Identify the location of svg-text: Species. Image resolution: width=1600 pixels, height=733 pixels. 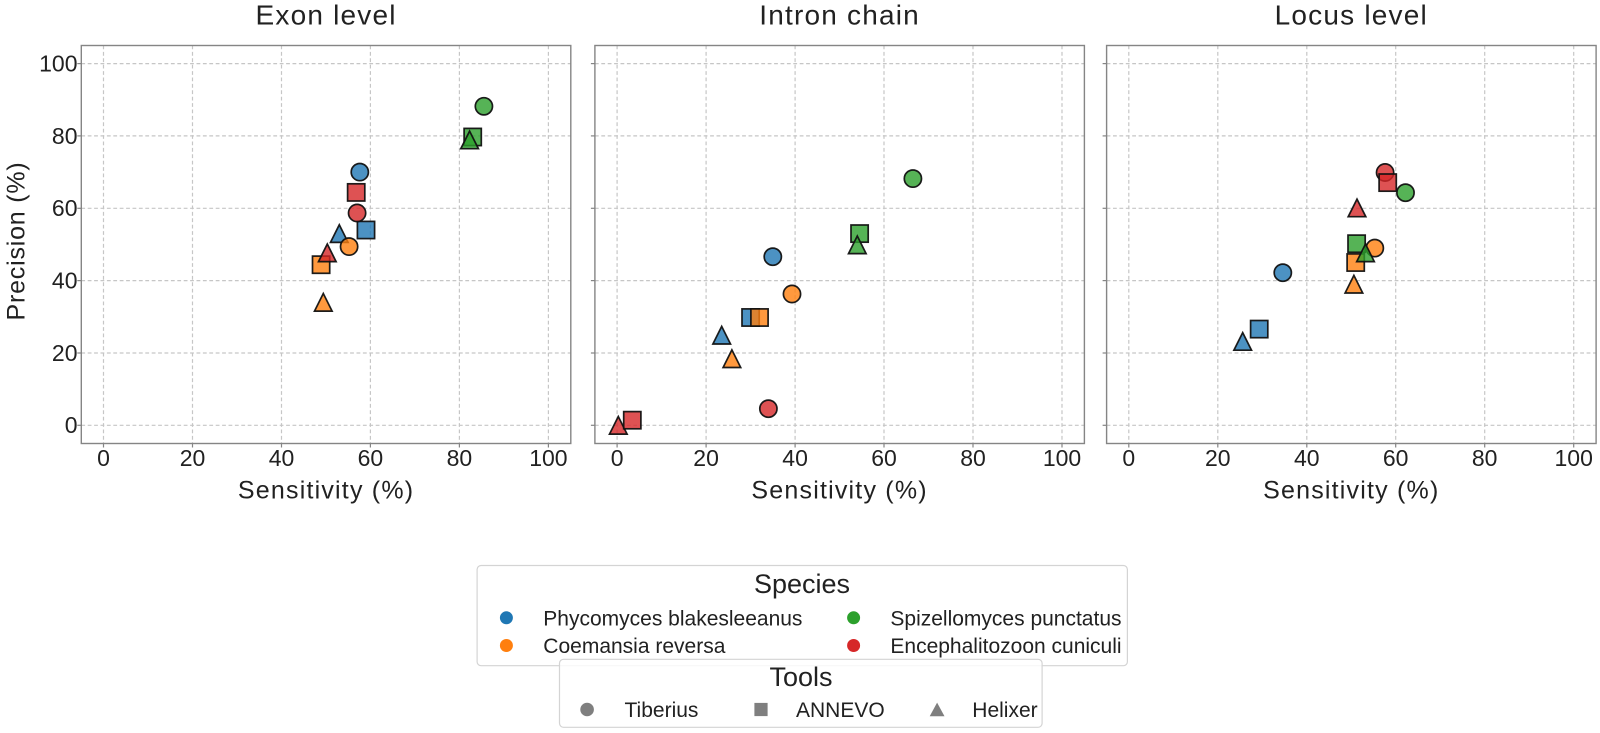
(802, 584).